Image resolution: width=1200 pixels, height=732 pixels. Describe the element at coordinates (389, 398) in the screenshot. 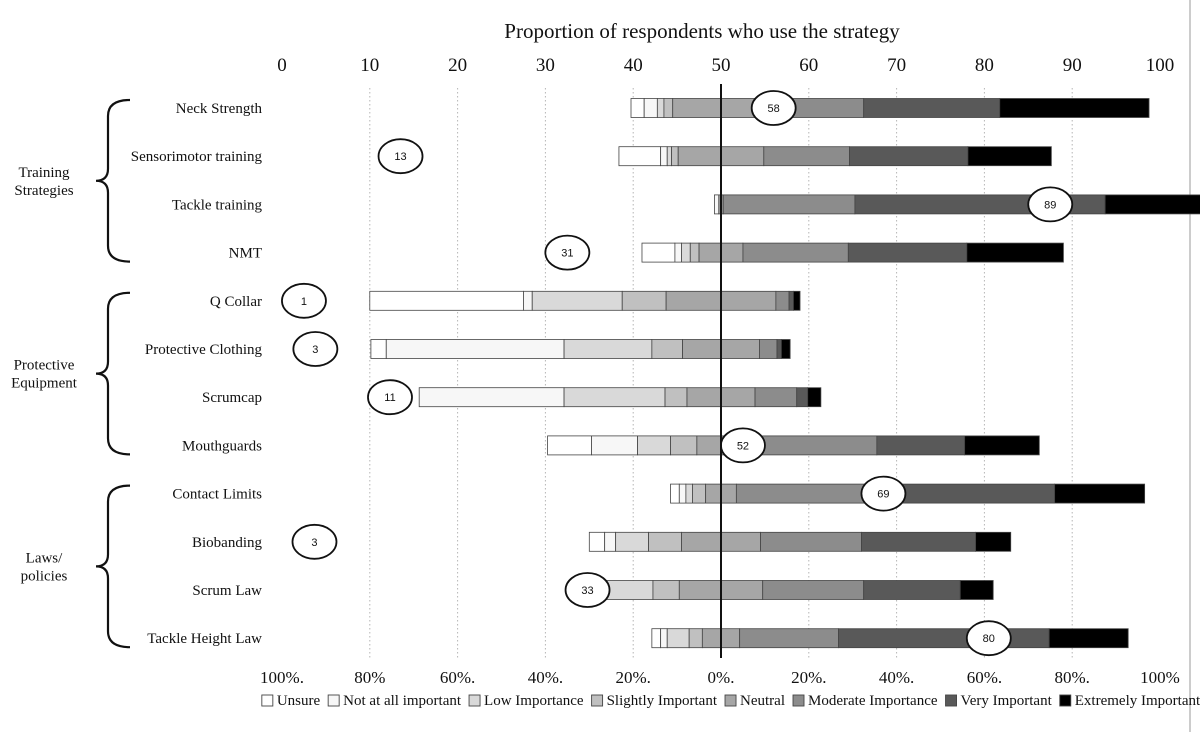

I see `usage-bubble-label: 11` at that location.